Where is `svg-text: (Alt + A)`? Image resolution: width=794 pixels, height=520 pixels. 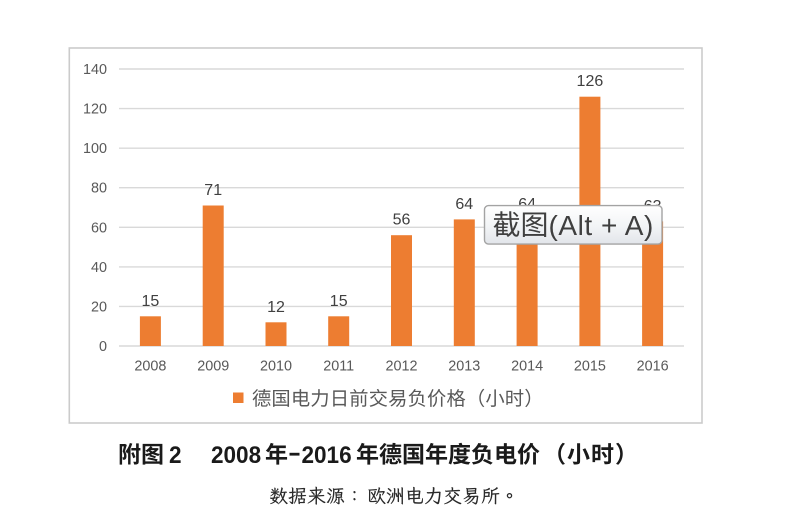 svg-text: (Alt + A) is located at coordinates (601, 225).